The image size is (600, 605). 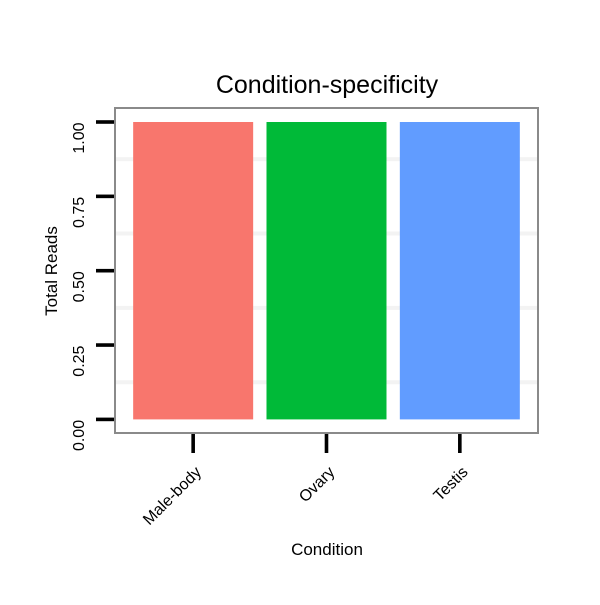 I want to click on y-tick-label: 0.00, so click(x=79, y=435).